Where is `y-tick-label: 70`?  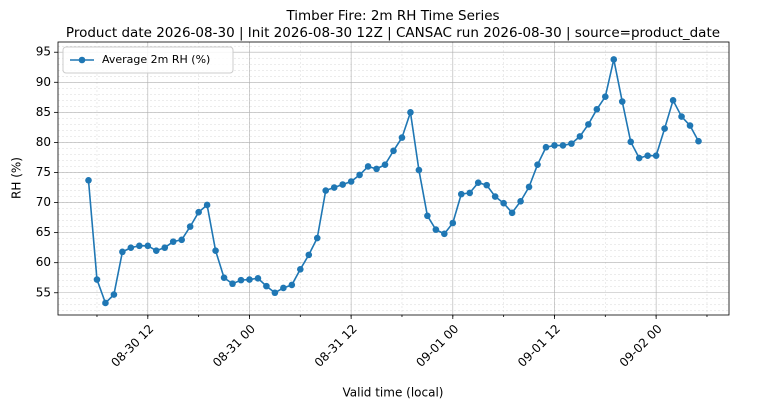 y-tick-label: 70 is located at coordinates (43, 202).